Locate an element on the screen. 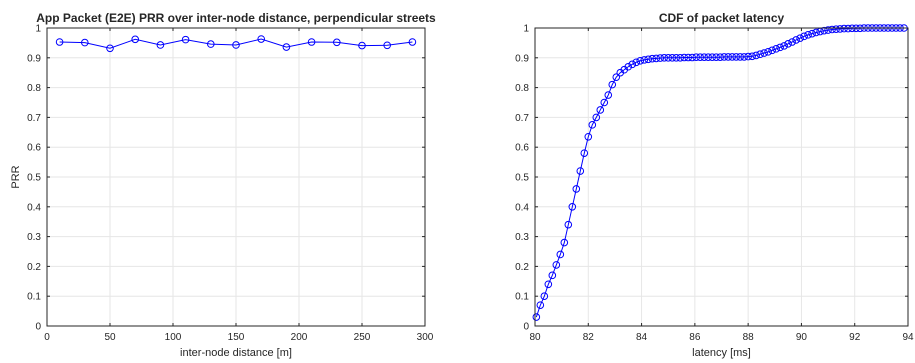 The image size is (915, 363). x-tick-label: 80 is located at coordinates (535, 337).